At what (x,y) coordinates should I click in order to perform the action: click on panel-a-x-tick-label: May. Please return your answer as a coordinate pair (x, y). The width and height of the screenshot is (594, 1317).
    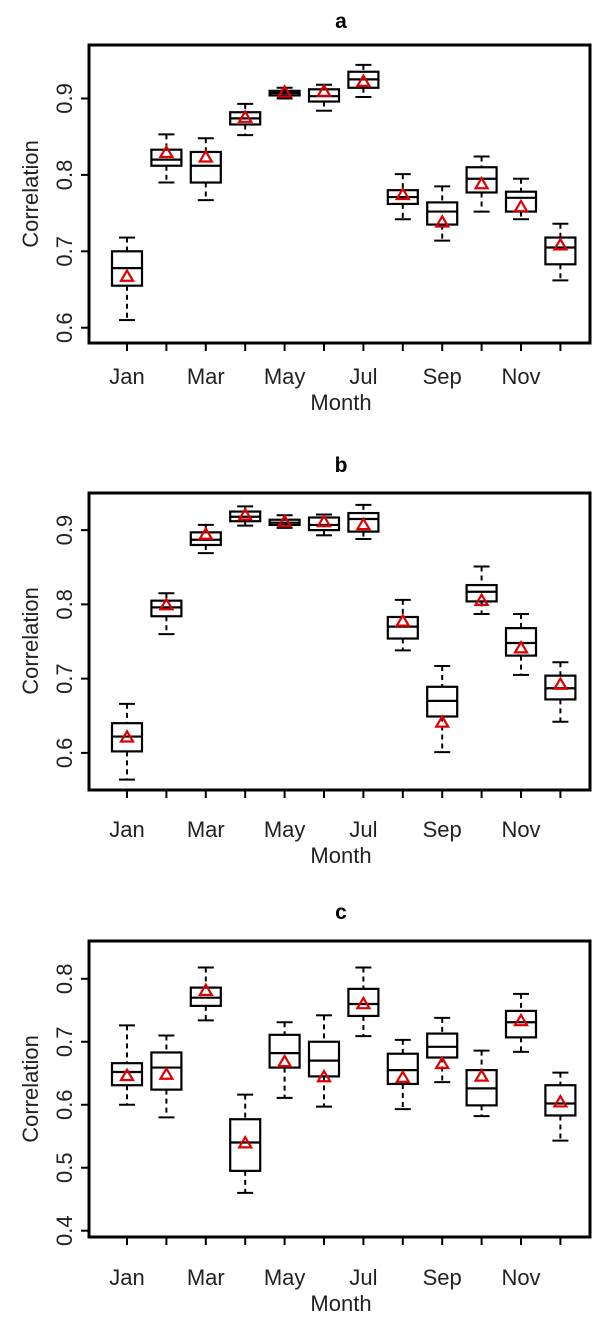
    Looking at the image, I should click on (285, 376).